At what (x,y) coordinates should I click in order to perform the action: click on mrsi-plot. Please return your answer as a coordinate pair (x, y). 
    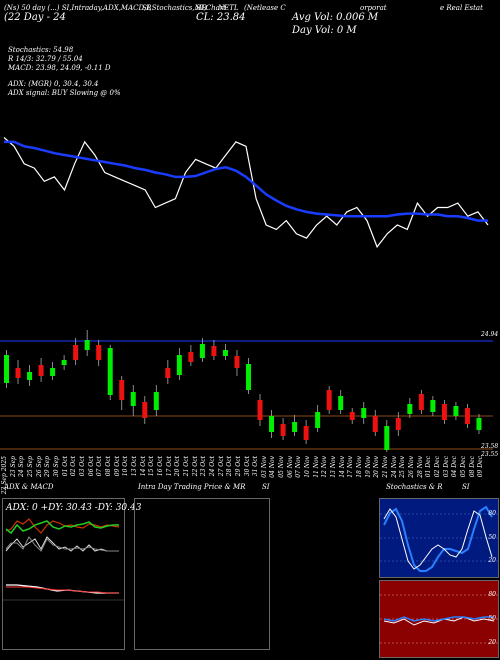
    Looking at the image, I should click on (439, 619).